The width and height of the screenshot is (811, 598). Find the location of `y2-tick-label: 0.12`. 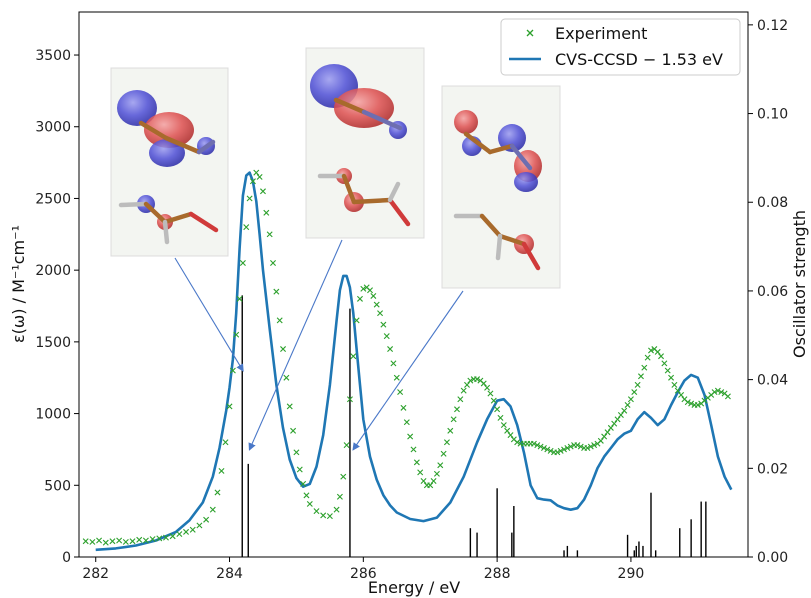

y2-tick-label: 0.12 is located at coordinates (772, 26).